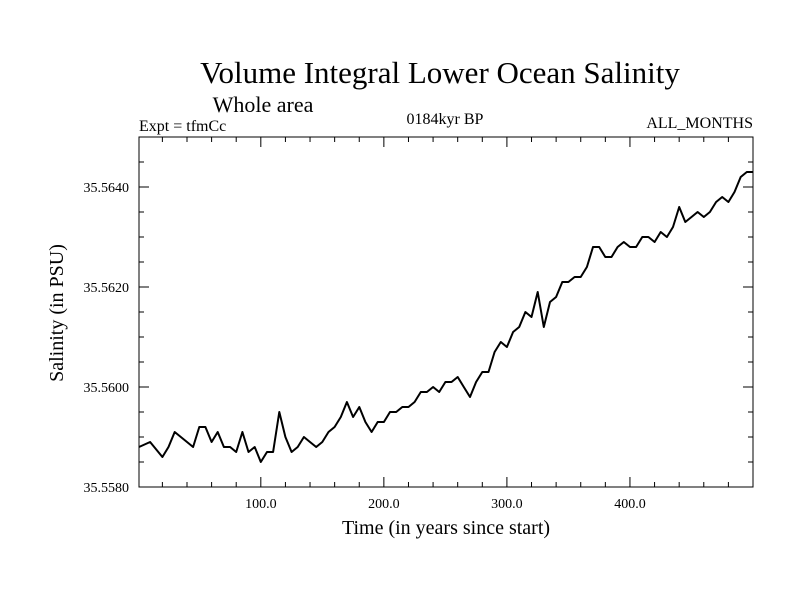 This screenshot has width=800, height=600. Describe the element at coordinates (384, 504) in the screenshot. I see `x-tick-label: 200.0` at that location.